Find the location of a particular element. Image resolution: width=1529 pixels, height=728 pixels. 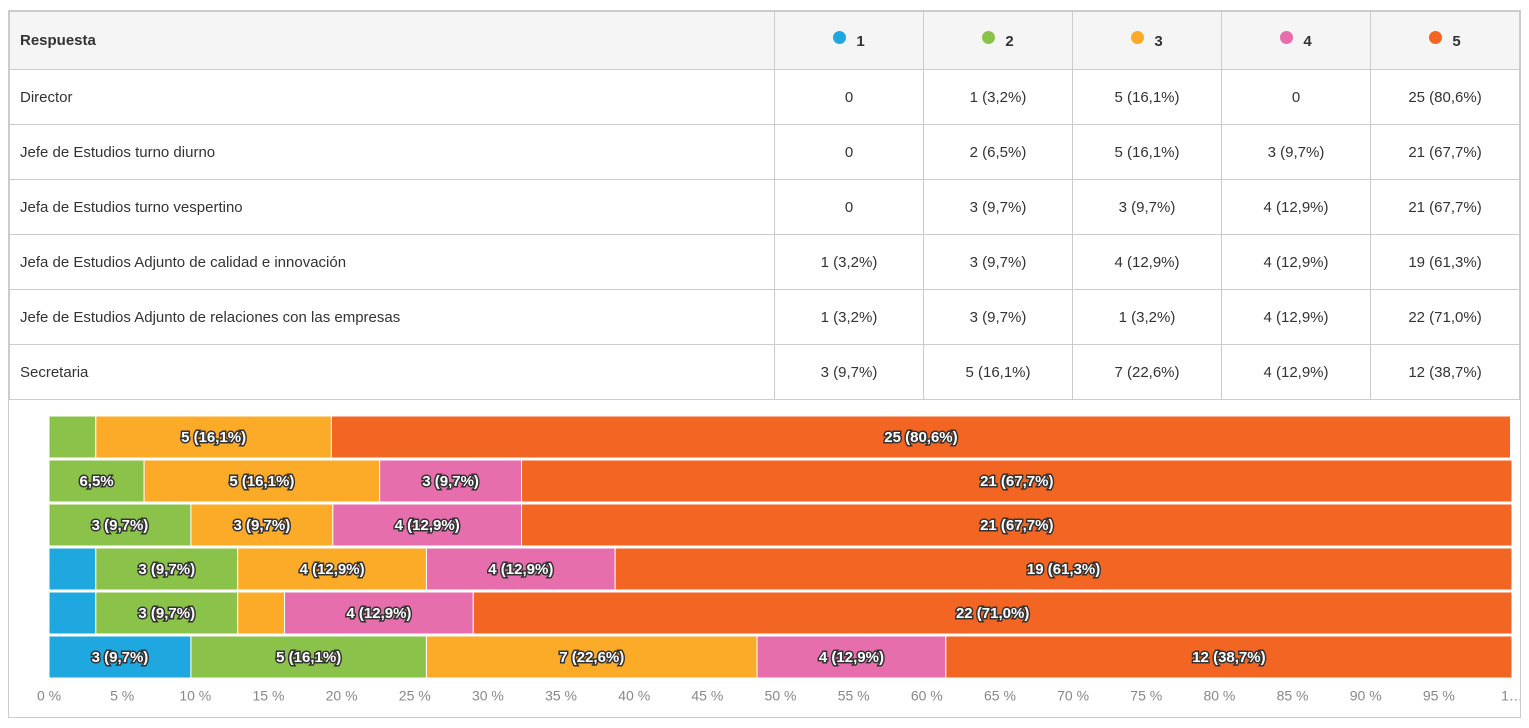

x-tick-label: 10 % is located at coordinates (195, 696).